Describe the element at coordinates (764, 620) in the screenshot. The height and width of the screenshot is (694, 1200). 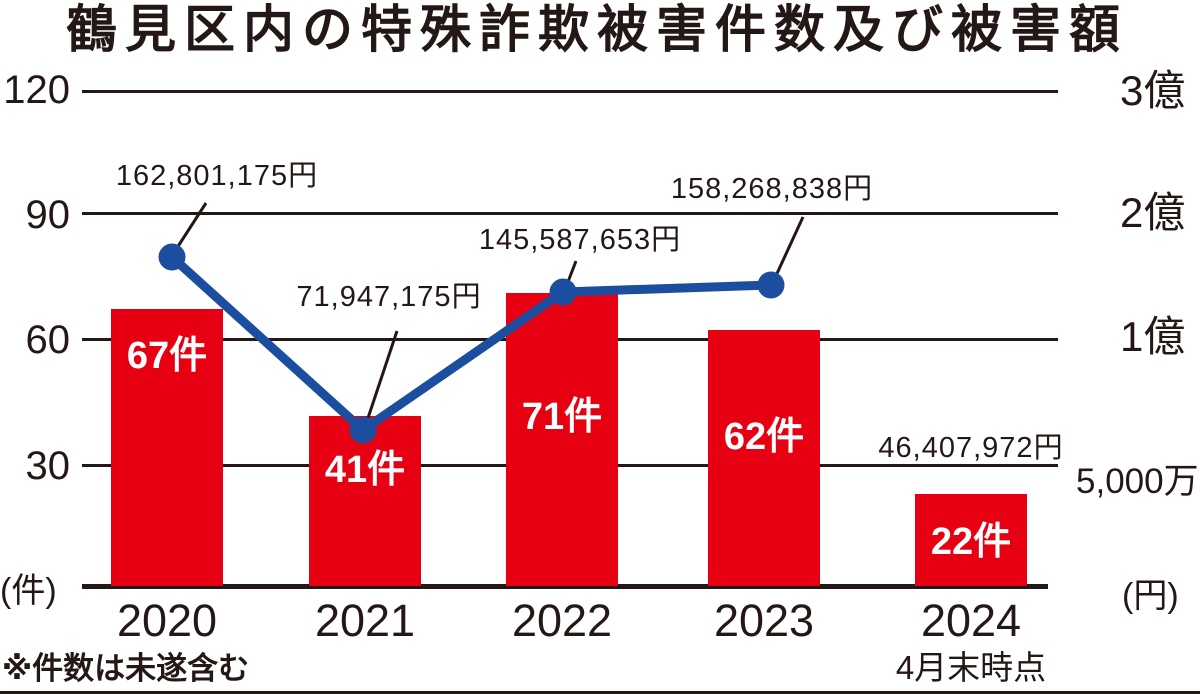
I see `x-label-2023: 2023` at that location.